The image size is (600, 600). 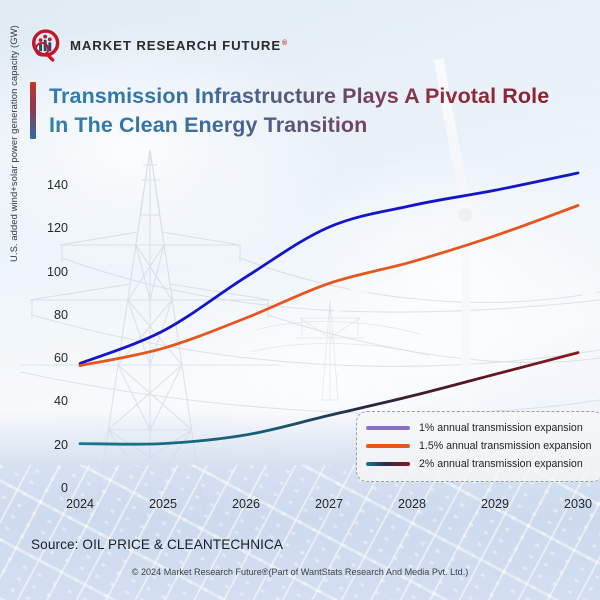 I want to click on x-tick-label: 2024, so click(x=80, y=504).